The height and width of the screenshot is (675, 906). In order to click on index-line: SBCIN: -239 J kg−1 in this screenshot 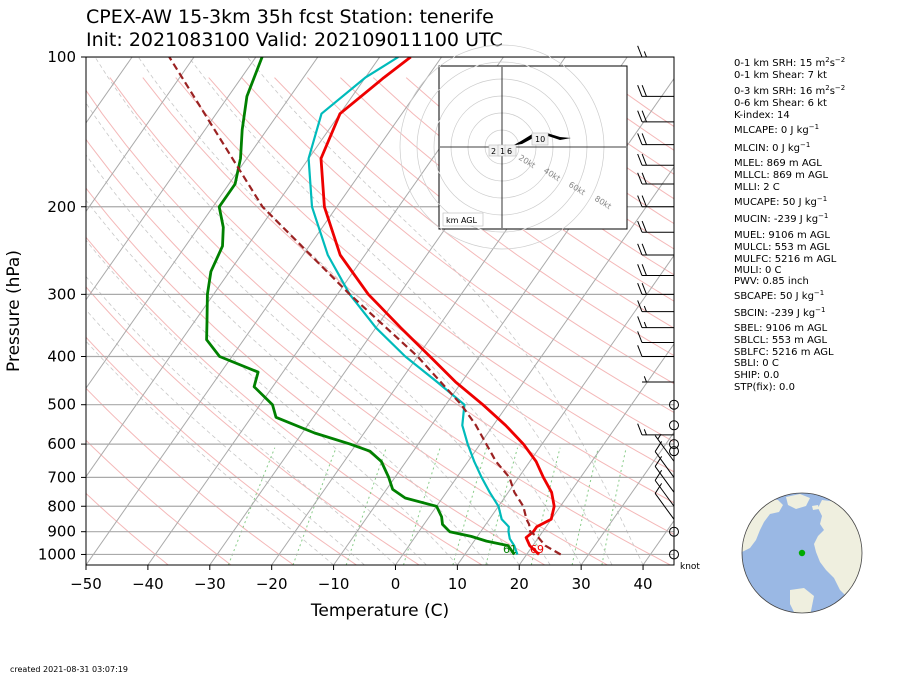, I will do `click(779, 312)`.